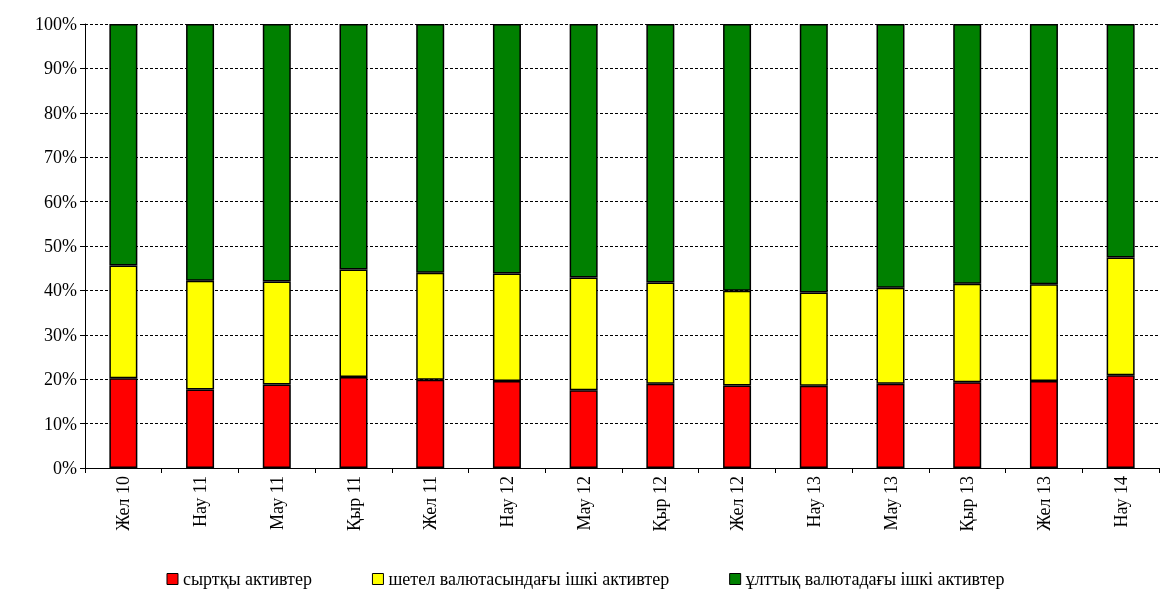 This screenshot has height=601, width=1171. Describe the element at coordinates (1043, 503) in the screenshot. I see `x-tick-label: Жел 13` at that location.